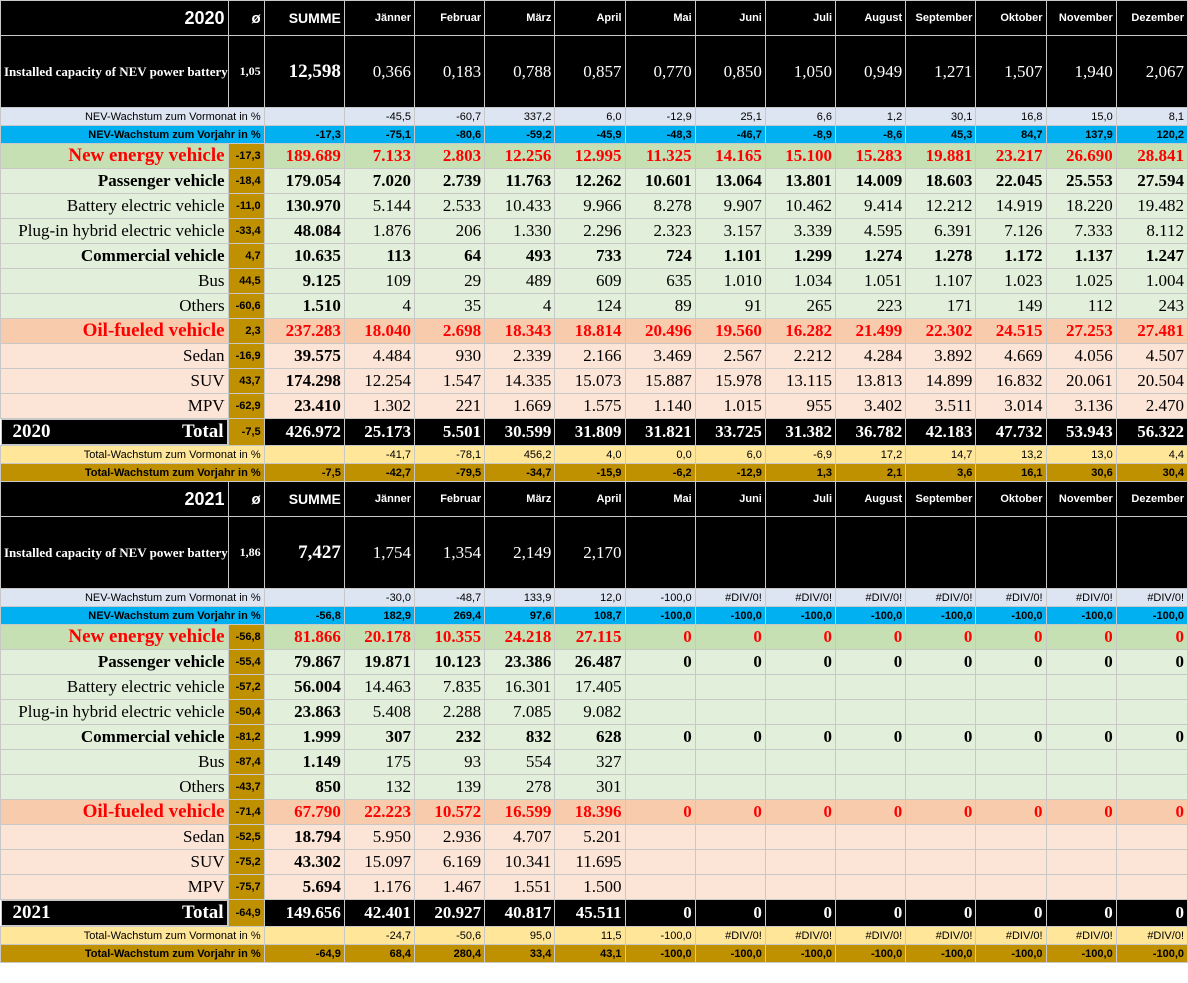  I want to click on row-value: 2.166, so click(590, 356).